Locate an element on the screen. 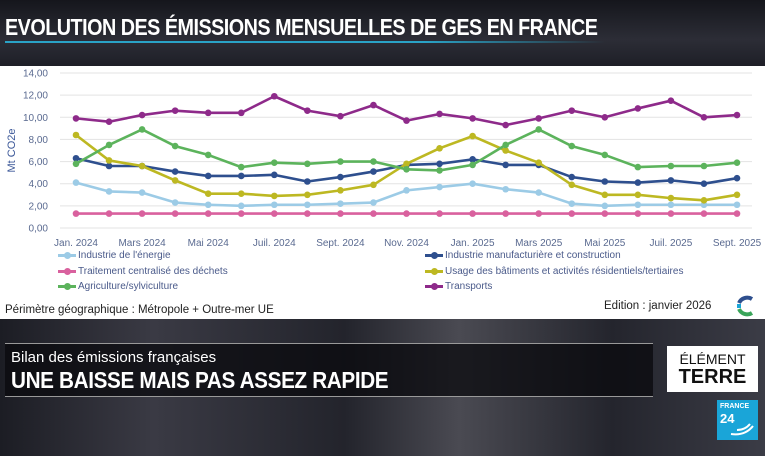  x-tick-label: Jan. 2025 is located at coordinates (473, 243).